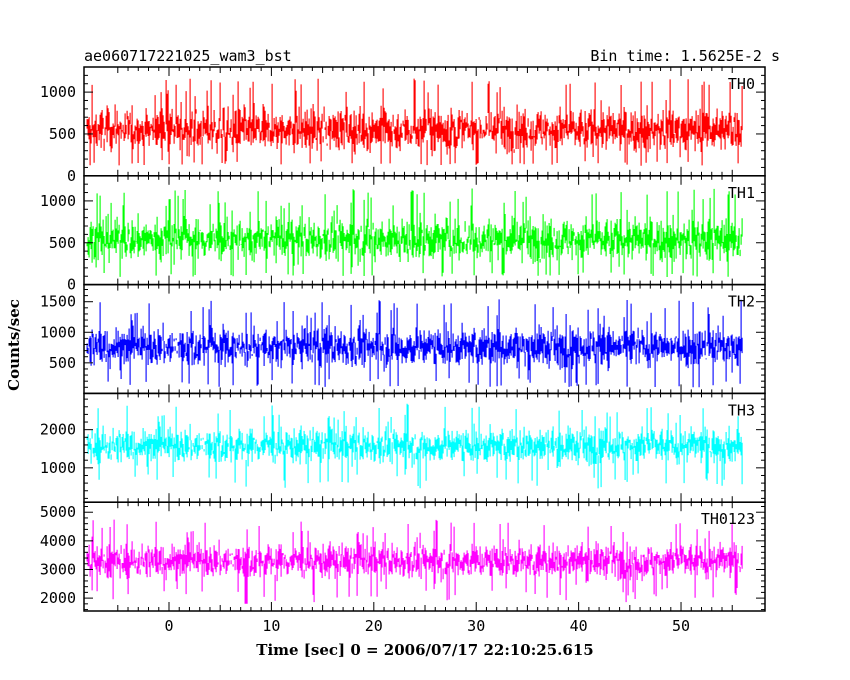  Describe the element at coordinates (414, 446) in the screenshot. I see `series-th3` at that location.